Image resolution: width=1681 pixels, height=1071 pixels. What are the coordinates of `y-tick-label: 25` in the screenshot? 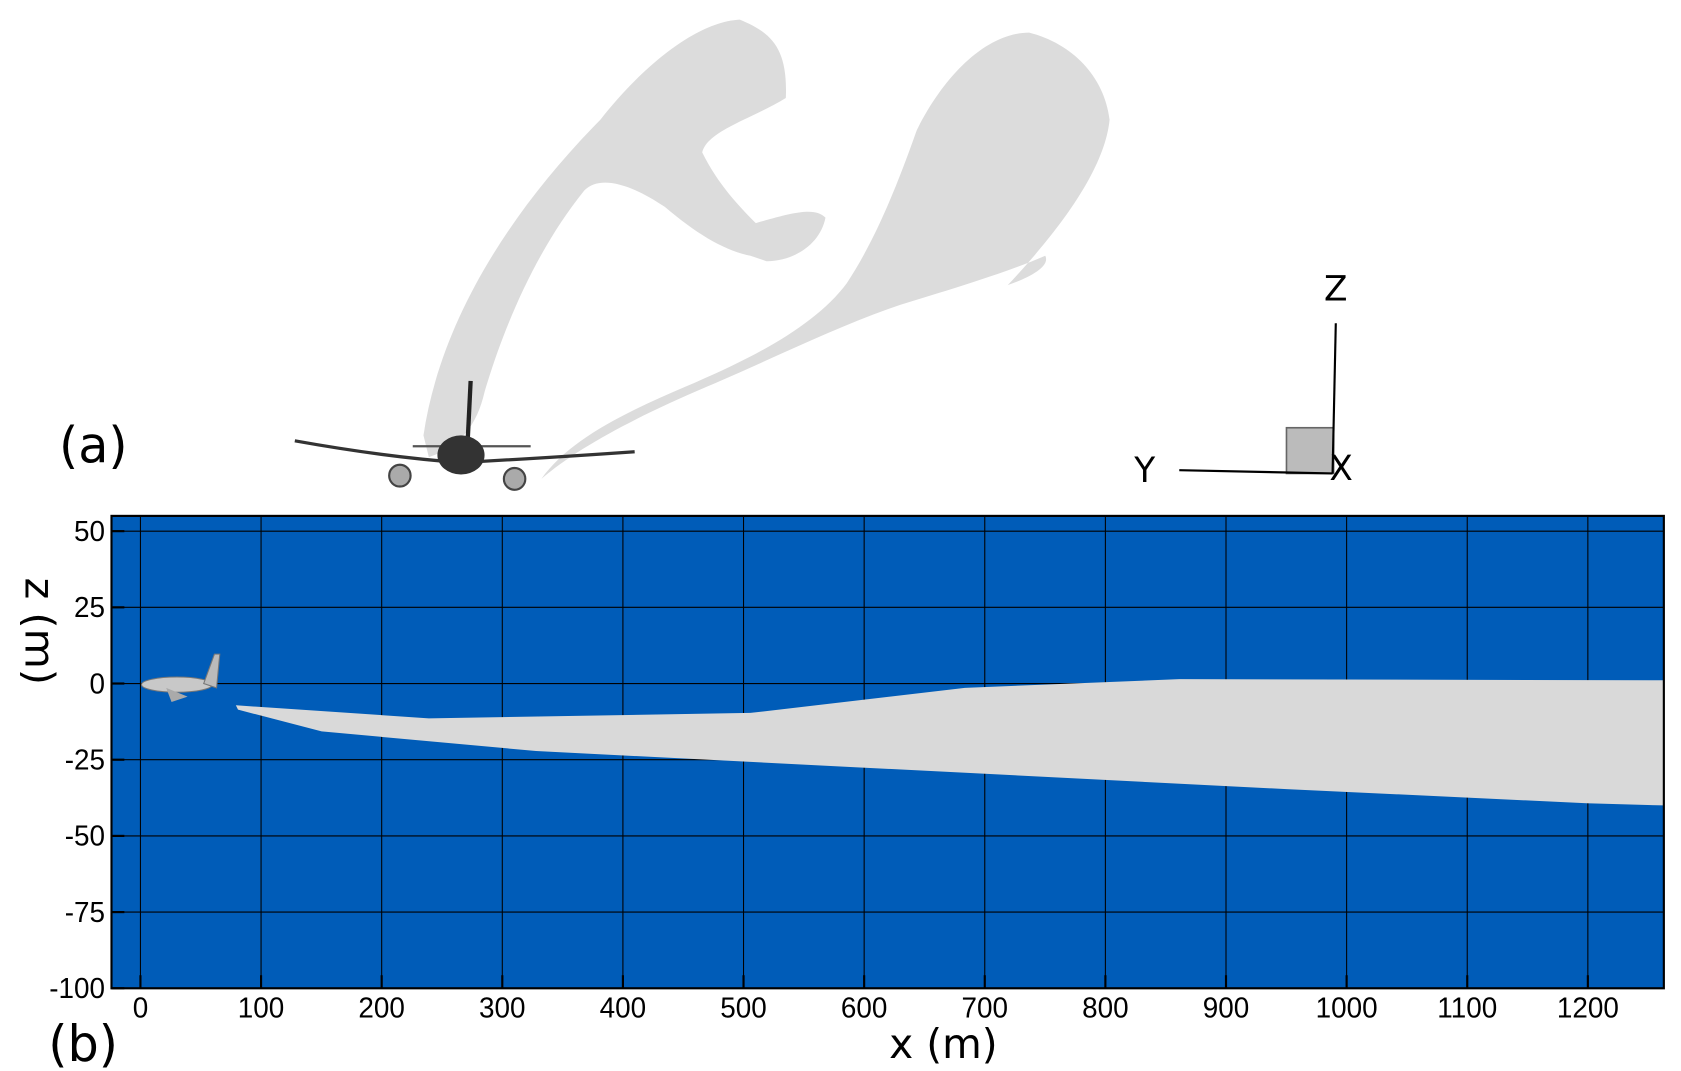 It's located at (89, 607).